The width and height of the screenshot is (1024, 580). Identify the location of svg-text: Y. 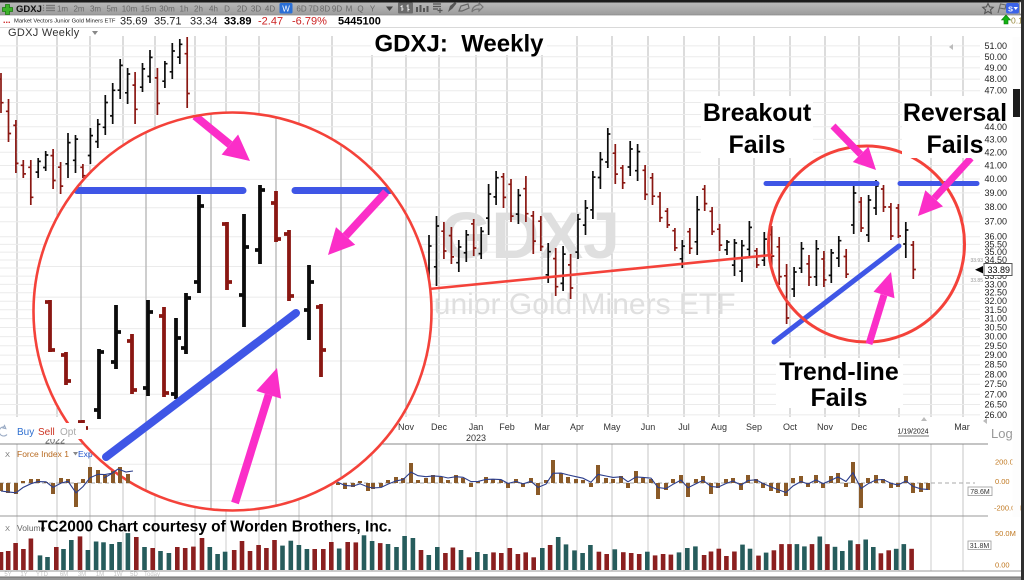
(373, 9).